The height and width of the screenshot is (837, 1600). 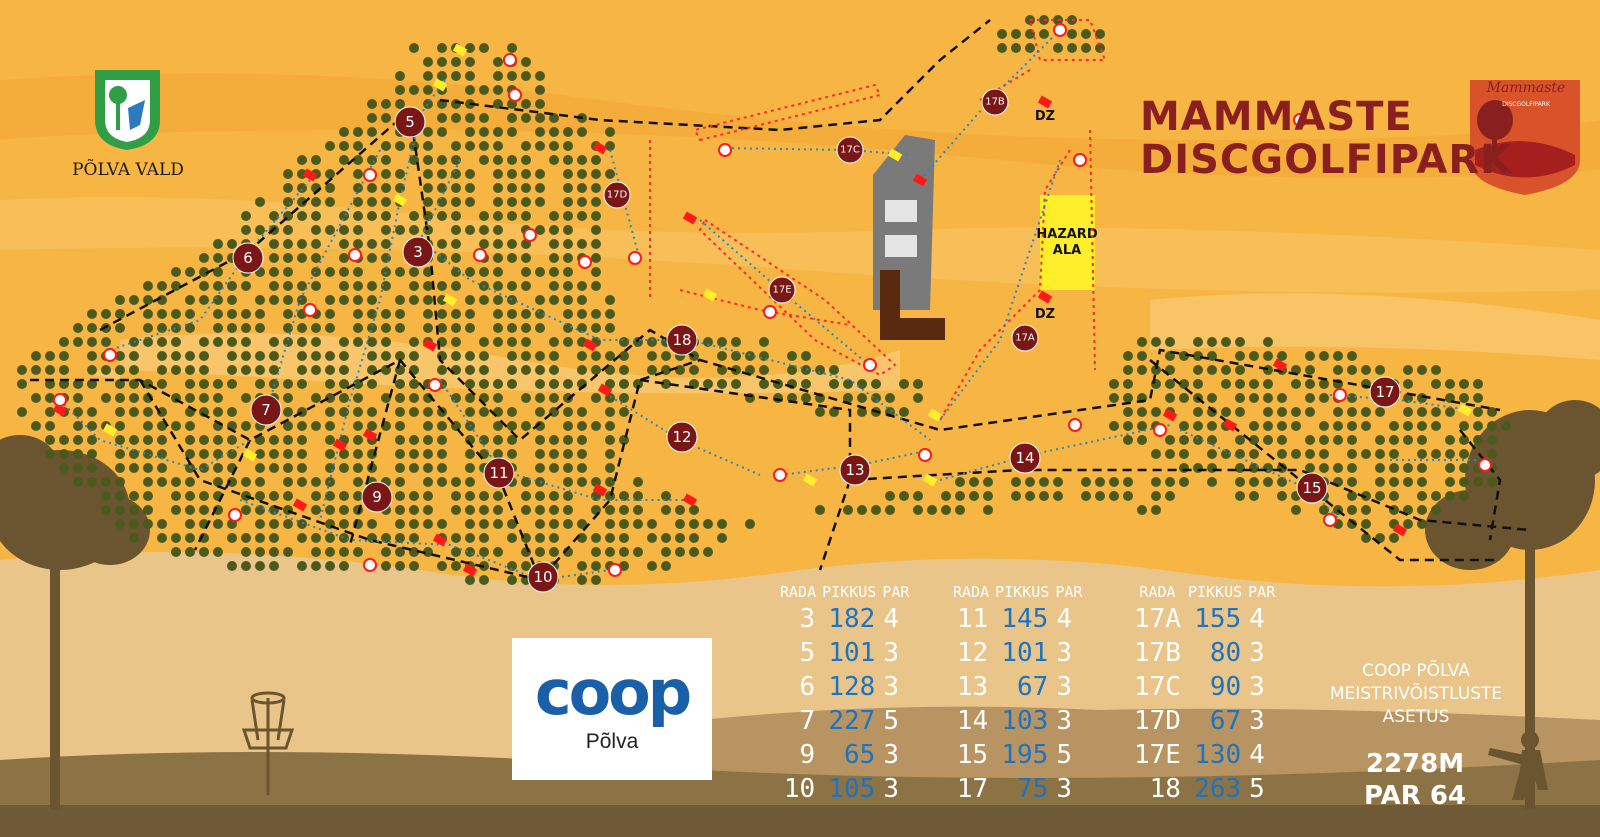 I want to click on table-row: 3 182 4, so click(x=844, y=619).